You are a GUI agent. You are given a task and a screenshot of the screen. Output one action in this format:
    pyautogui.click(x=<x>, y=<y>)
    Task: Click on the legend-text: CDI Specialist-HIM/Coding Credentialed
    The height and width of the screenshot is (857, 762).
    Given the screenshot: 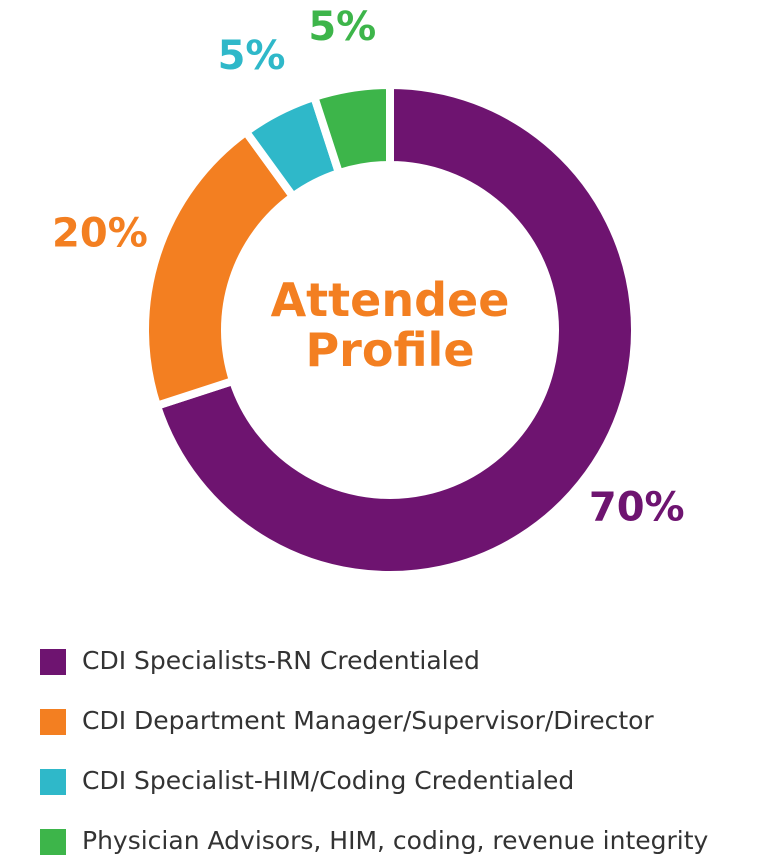 What is the action you would take?
    pyautogui.click(x=328, y=780)
    